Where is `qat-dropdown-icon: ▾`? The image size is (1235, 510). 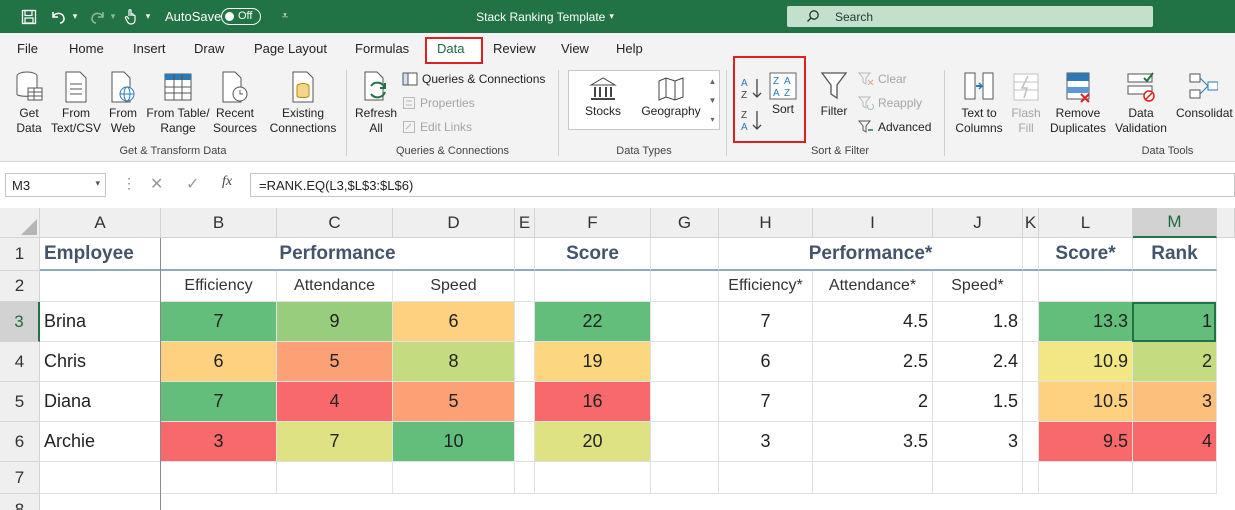 qat-dropdown-icon: ▾ is located at coordinates (148, 16).